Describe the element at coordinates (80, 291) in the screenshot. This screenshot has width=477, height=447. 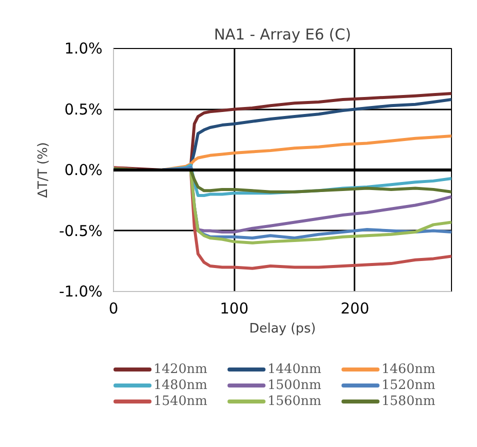
I see `y-tick-label: -1.0%` at that location.